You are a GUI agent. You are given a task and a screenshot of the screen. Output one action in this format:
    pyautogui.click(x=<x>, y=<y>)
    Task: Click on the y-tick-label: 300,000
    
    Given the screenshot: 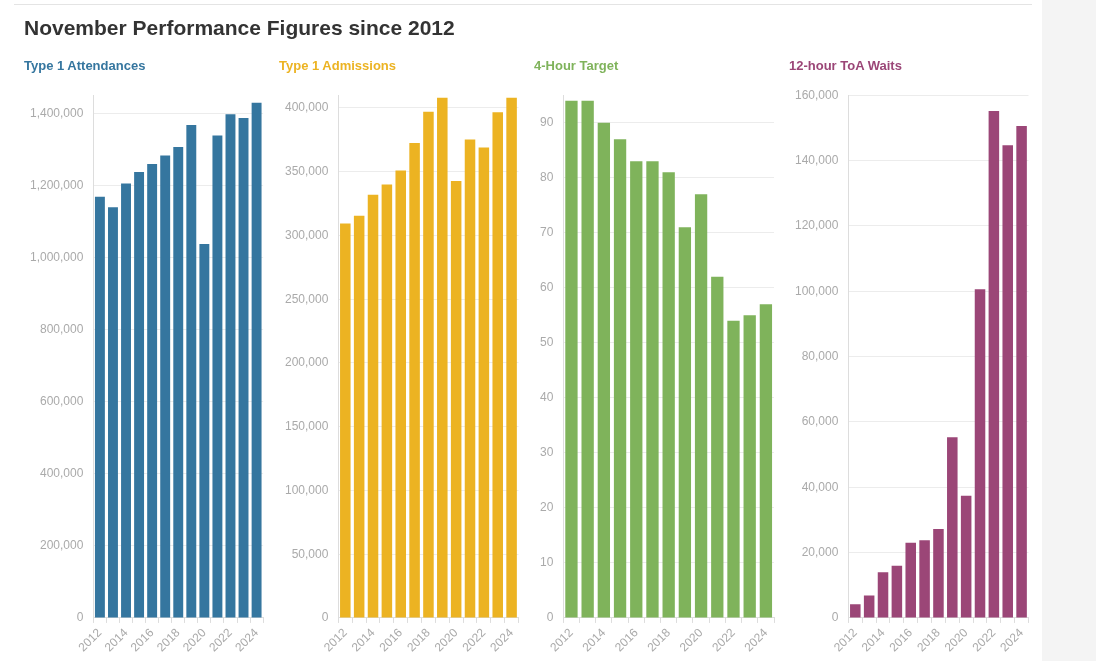 What is the action you would take?
    pyautogui.click(x=306, y=234)
    